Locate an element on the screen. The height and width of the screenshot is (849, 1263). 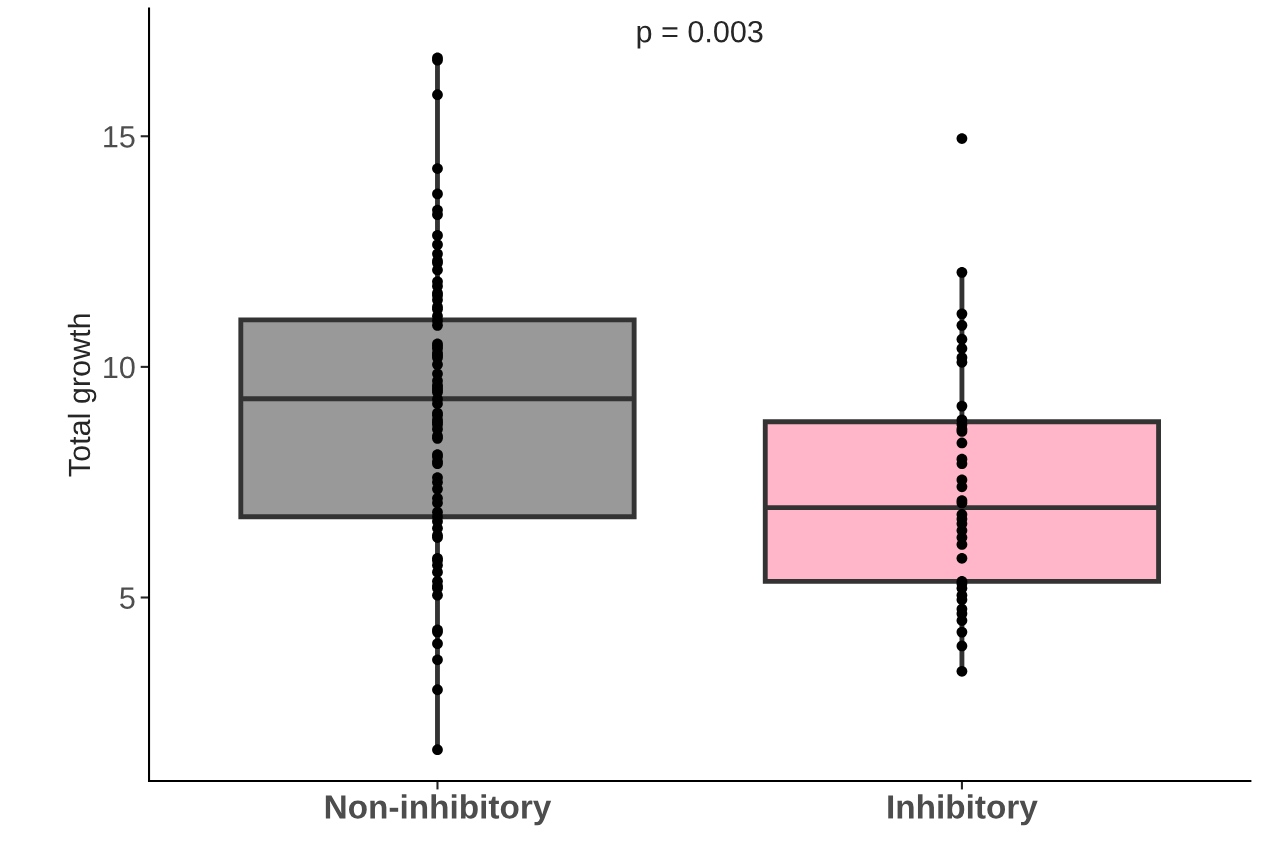
x-tick-label: Non-inhibitory is located at coordinates (438, 810).